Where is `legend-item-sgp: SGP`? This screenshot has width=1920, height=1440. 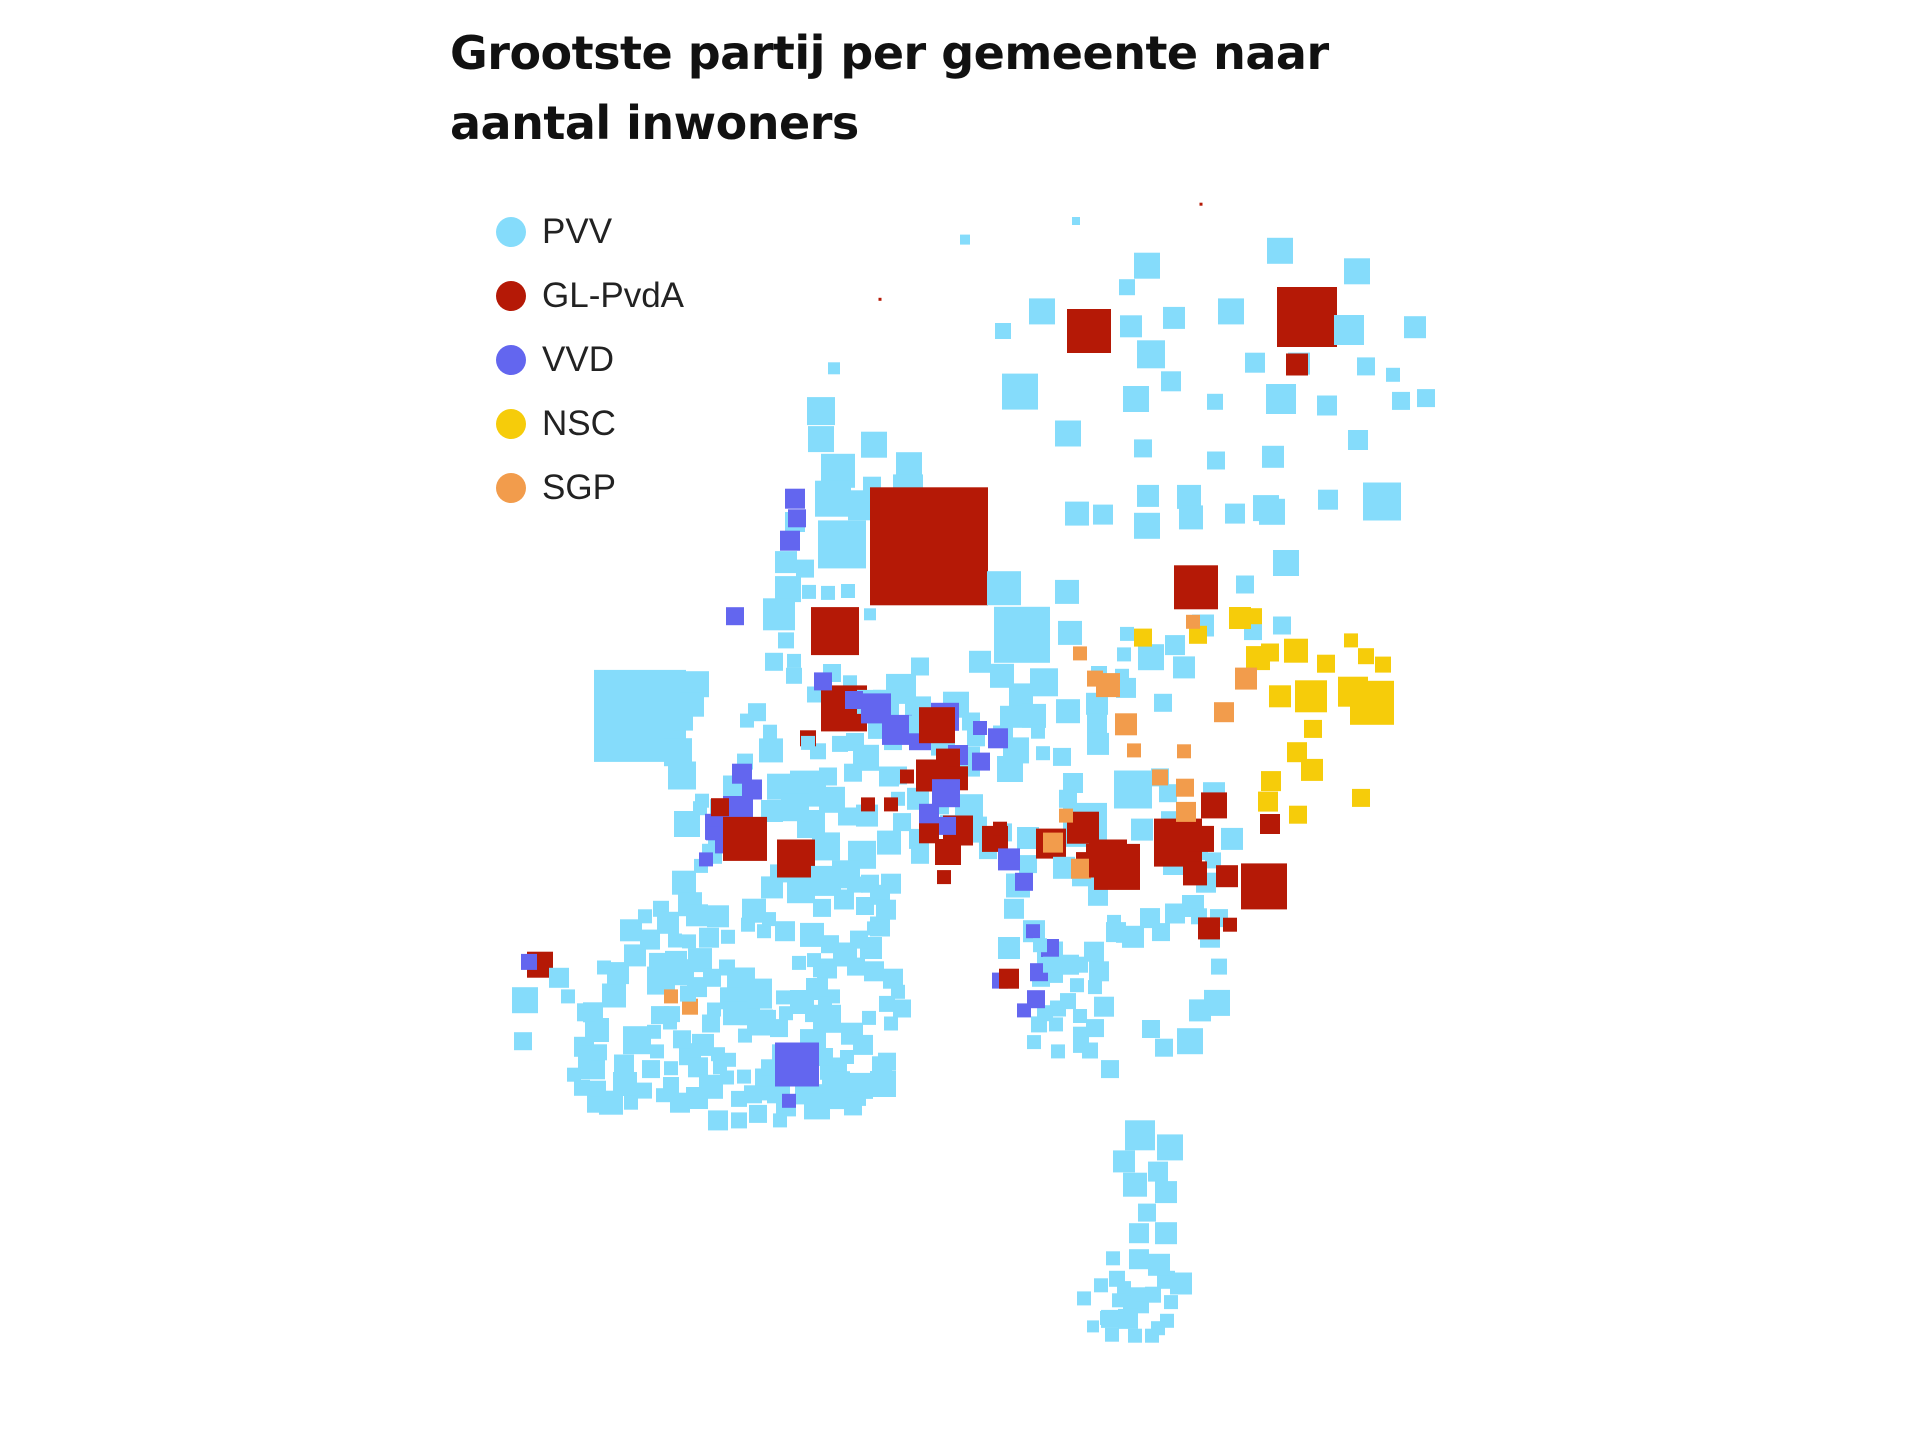
legend-item-sgp: SGP is located at coordinates (590, 488).